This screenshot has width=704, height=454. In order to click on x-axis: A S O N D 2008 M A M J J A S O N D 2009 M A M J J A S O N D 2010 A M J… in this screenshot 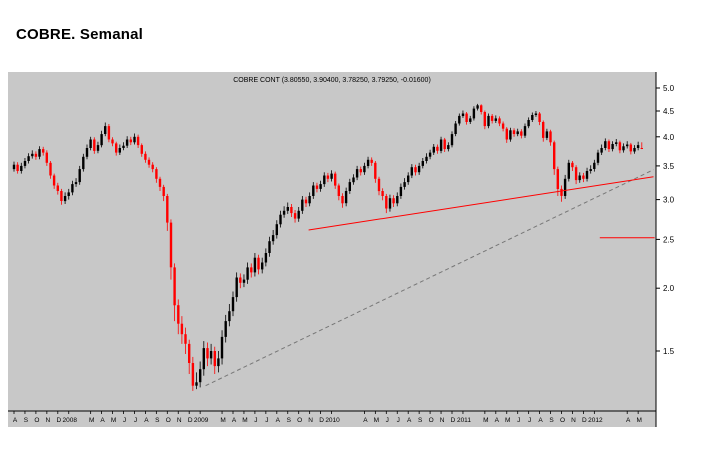, I will do `click(332, 417)`.